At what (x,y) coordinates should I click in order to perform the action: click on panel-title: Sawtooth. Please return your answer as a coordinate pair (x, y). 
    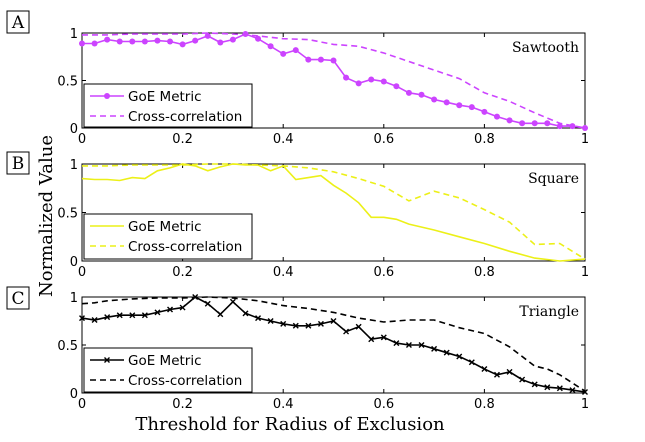
    Looking at the image, I should click on (545, 48).